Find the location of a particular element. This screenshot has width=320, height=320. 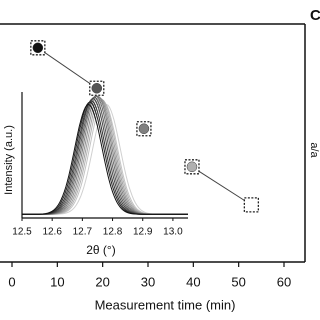

y2-label: a/a is located at coordinates (314, 150).